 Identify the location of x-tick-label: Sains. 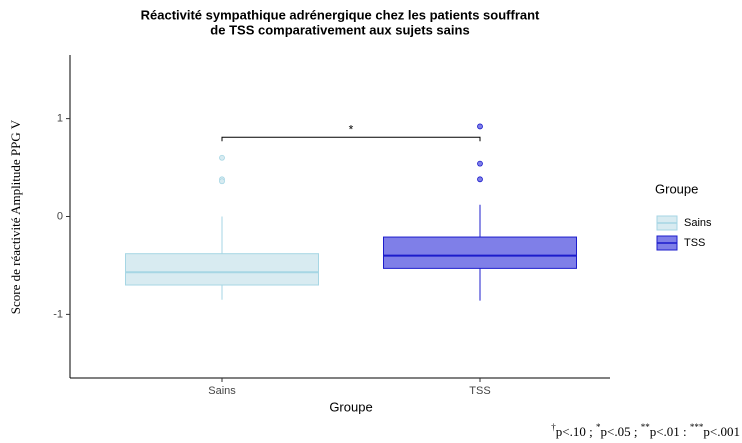
(222, 391).